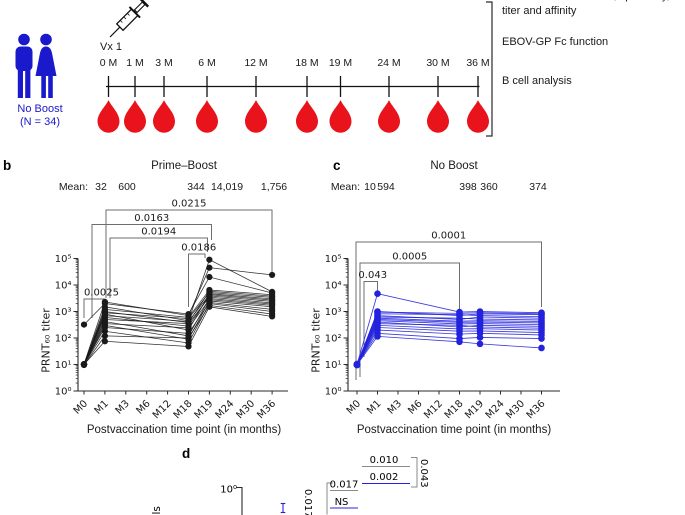  What do you see at coordinates (468, 187) in the screenshot?
I see `mean-value: 398` at bounding box center [468, 187].